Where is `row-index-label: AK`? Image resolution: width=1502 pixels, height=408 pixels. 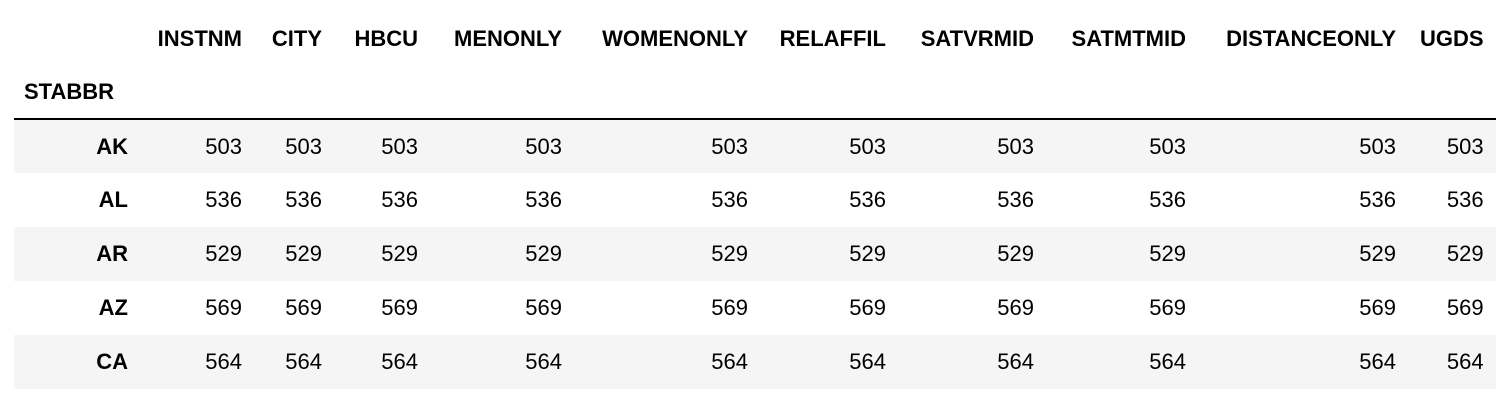 row-index-label: AK is located at coordinates (112, 146).